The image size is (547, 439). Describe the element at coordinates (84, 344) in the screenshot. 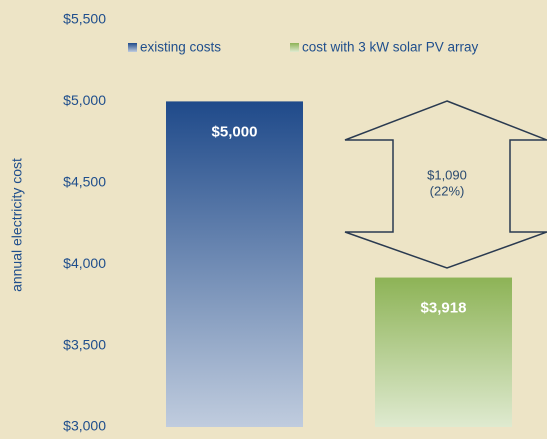

I see `y-tick-label: $3,500` at that location.